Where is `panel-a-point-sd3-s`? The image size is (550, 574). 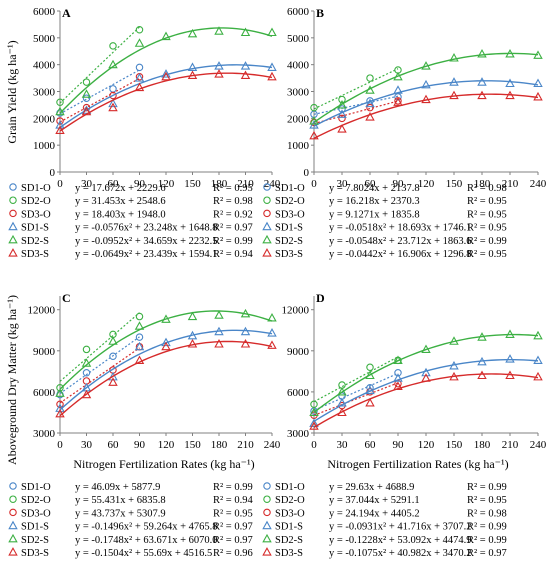 panel-a-point-sd3-s is located at coordinates (86, 111).